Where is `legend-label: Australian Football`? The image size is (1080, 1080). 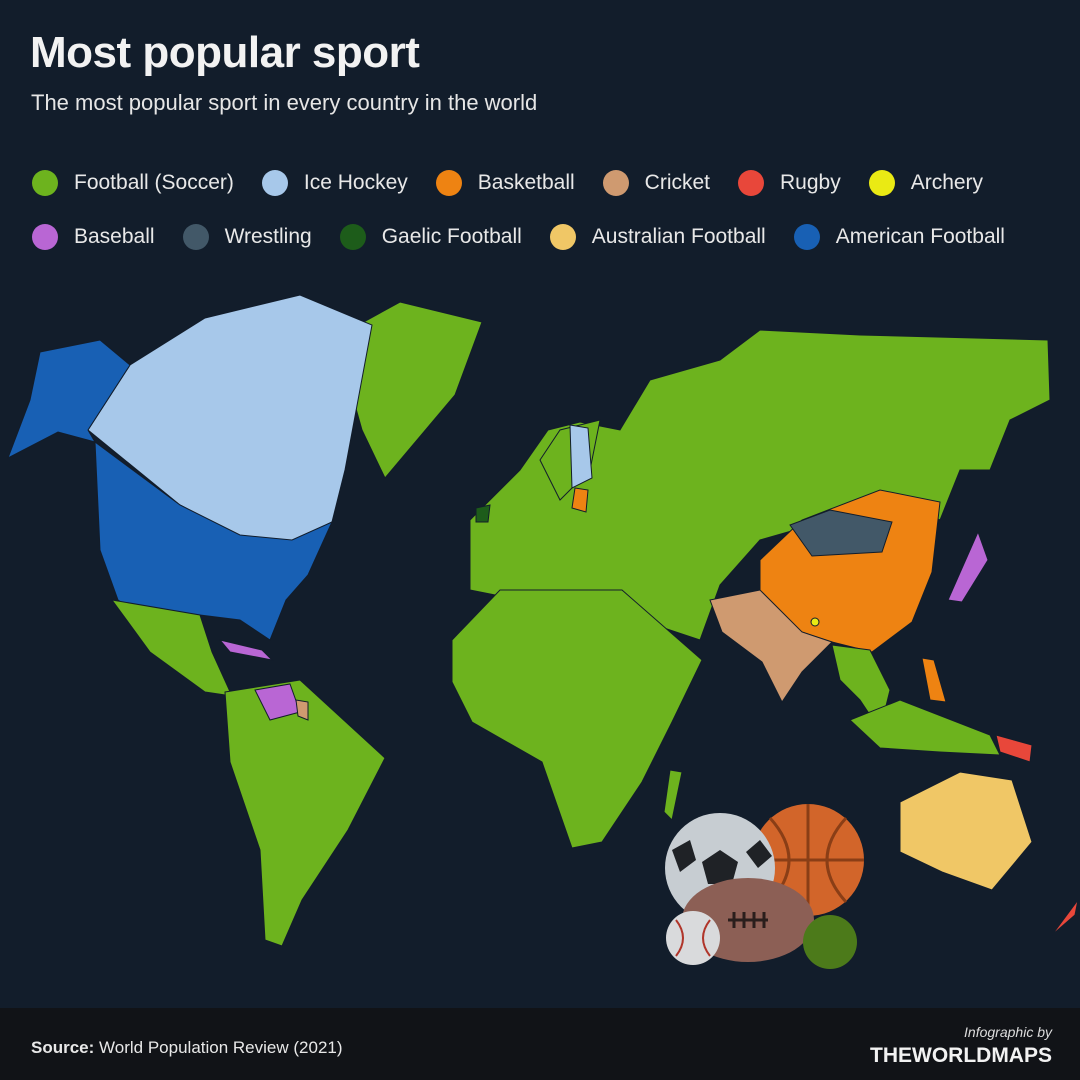 legend-label: Australian Football is located at coordinates (678, 236).